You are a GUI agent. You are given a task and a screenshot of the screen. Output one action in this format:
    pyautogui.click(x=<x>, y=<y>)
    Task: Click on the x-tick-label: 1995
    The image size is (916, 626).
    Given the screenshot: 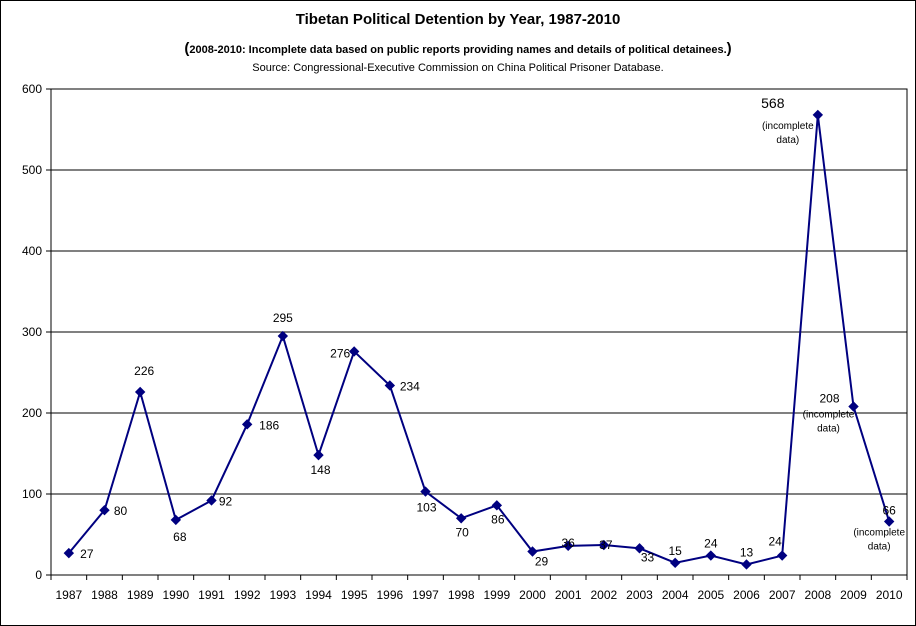 What is the action you would take?
    pyautogui.click(x=354, y=595)
    